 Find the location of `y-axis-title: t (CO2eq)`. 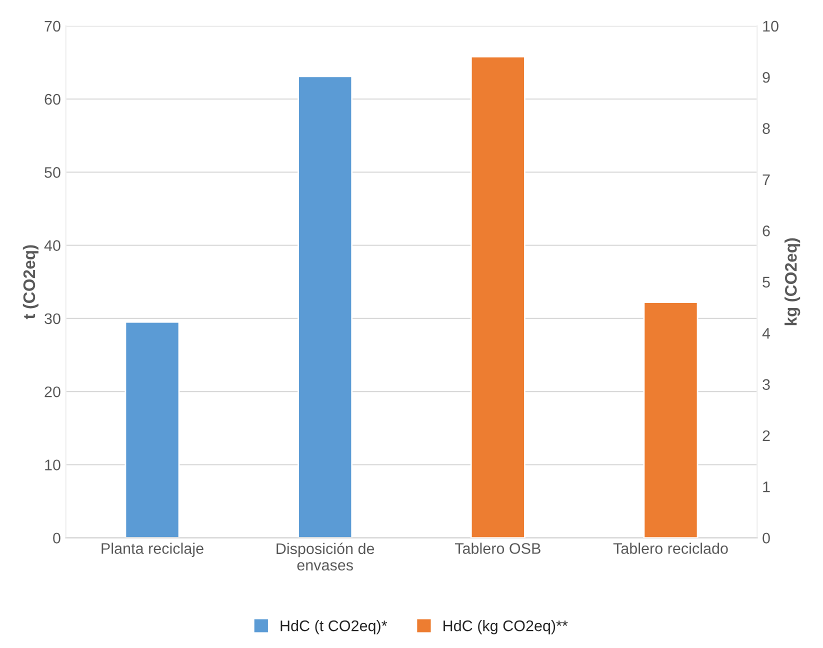

y-axis-title: t (CO2eq) is located at coordinates (30, 282).